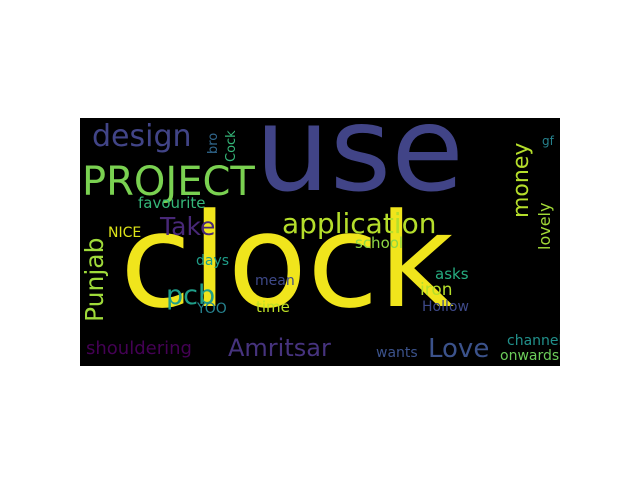 This screenshot has height=480, width=640. What do you see at coordinates (459, 349) in the screenshot?
I see `word-love: Love` at bounding box center [459, 349].